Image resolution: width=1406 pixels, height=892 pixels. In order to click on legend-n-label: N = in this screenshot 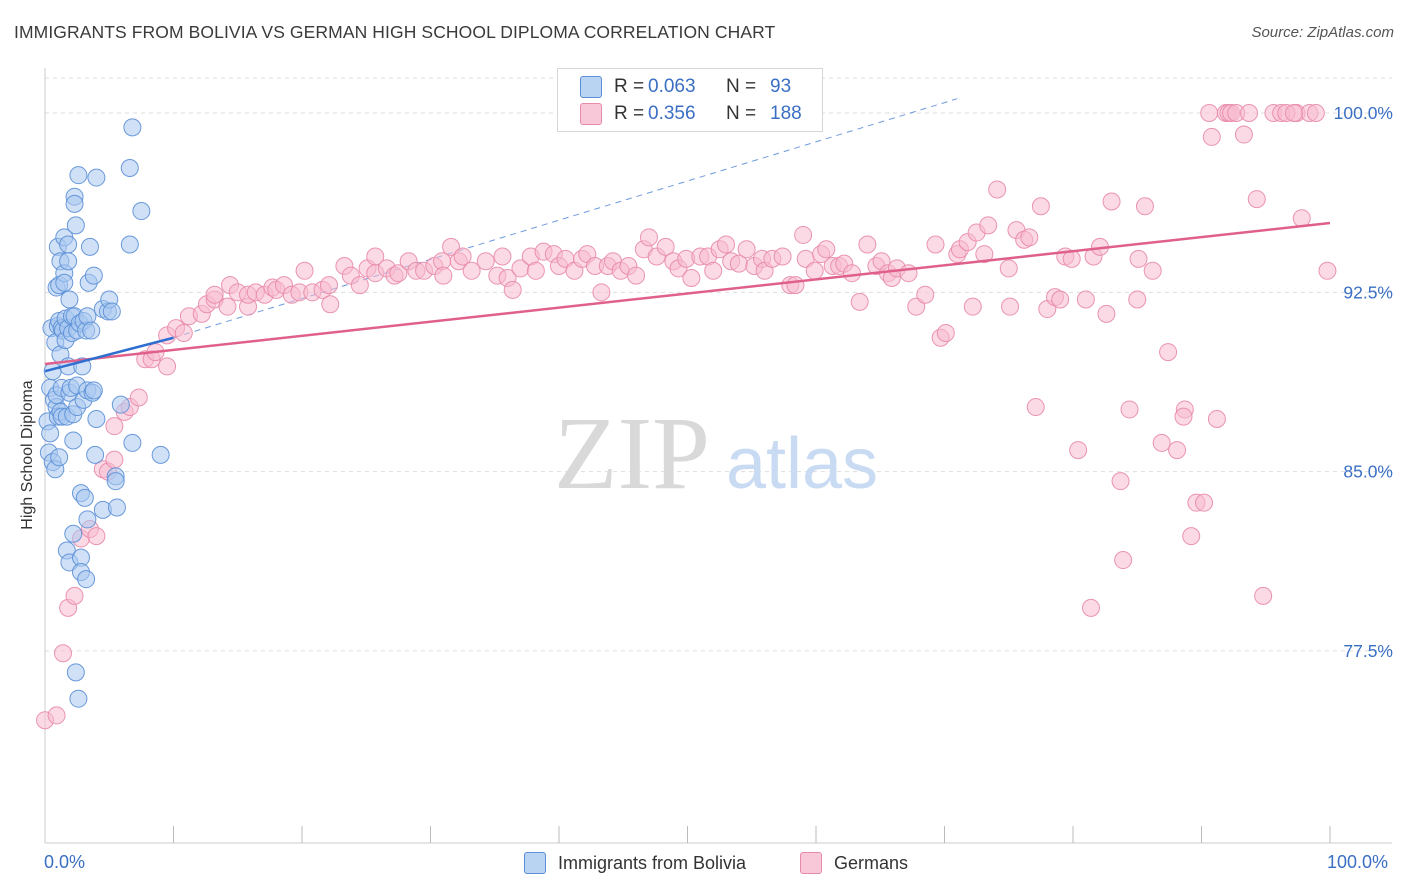, I will do `click(741, 113)`.